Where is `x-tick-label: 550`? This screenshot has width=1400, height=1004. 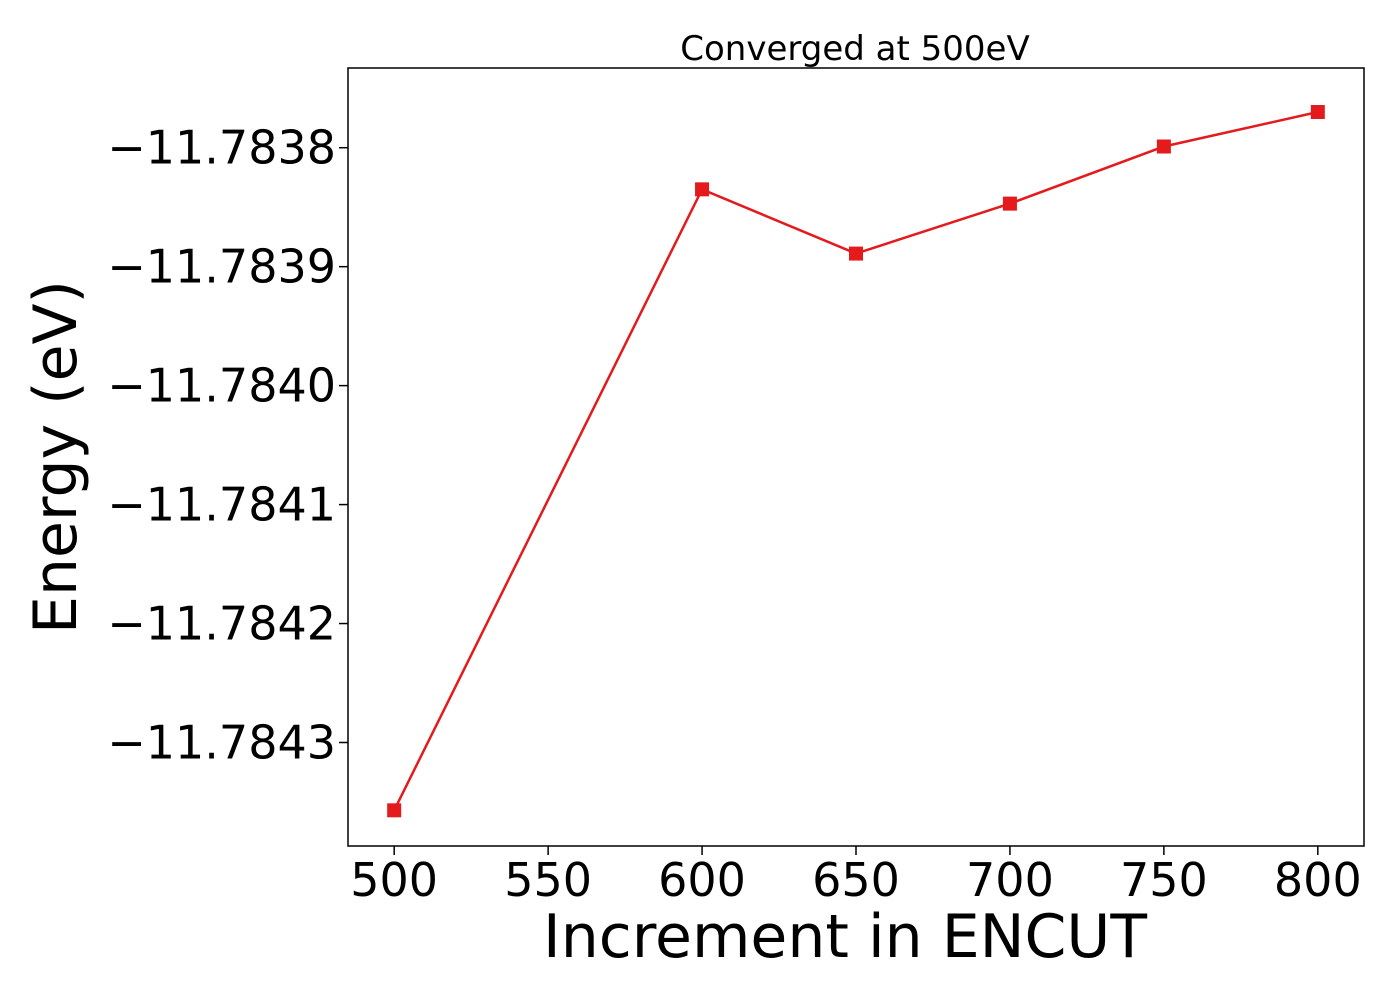 x-tick-label: 550 is located at coordinates (548, 880).